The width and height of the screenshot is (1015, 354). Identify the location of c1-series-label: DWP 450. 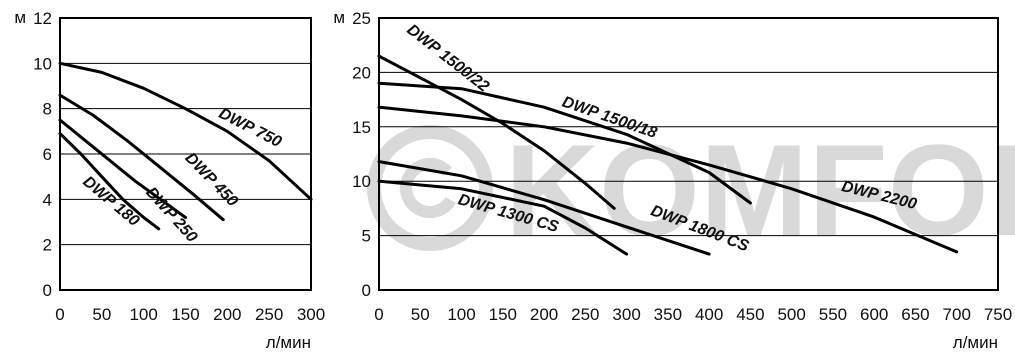
(211, 180).